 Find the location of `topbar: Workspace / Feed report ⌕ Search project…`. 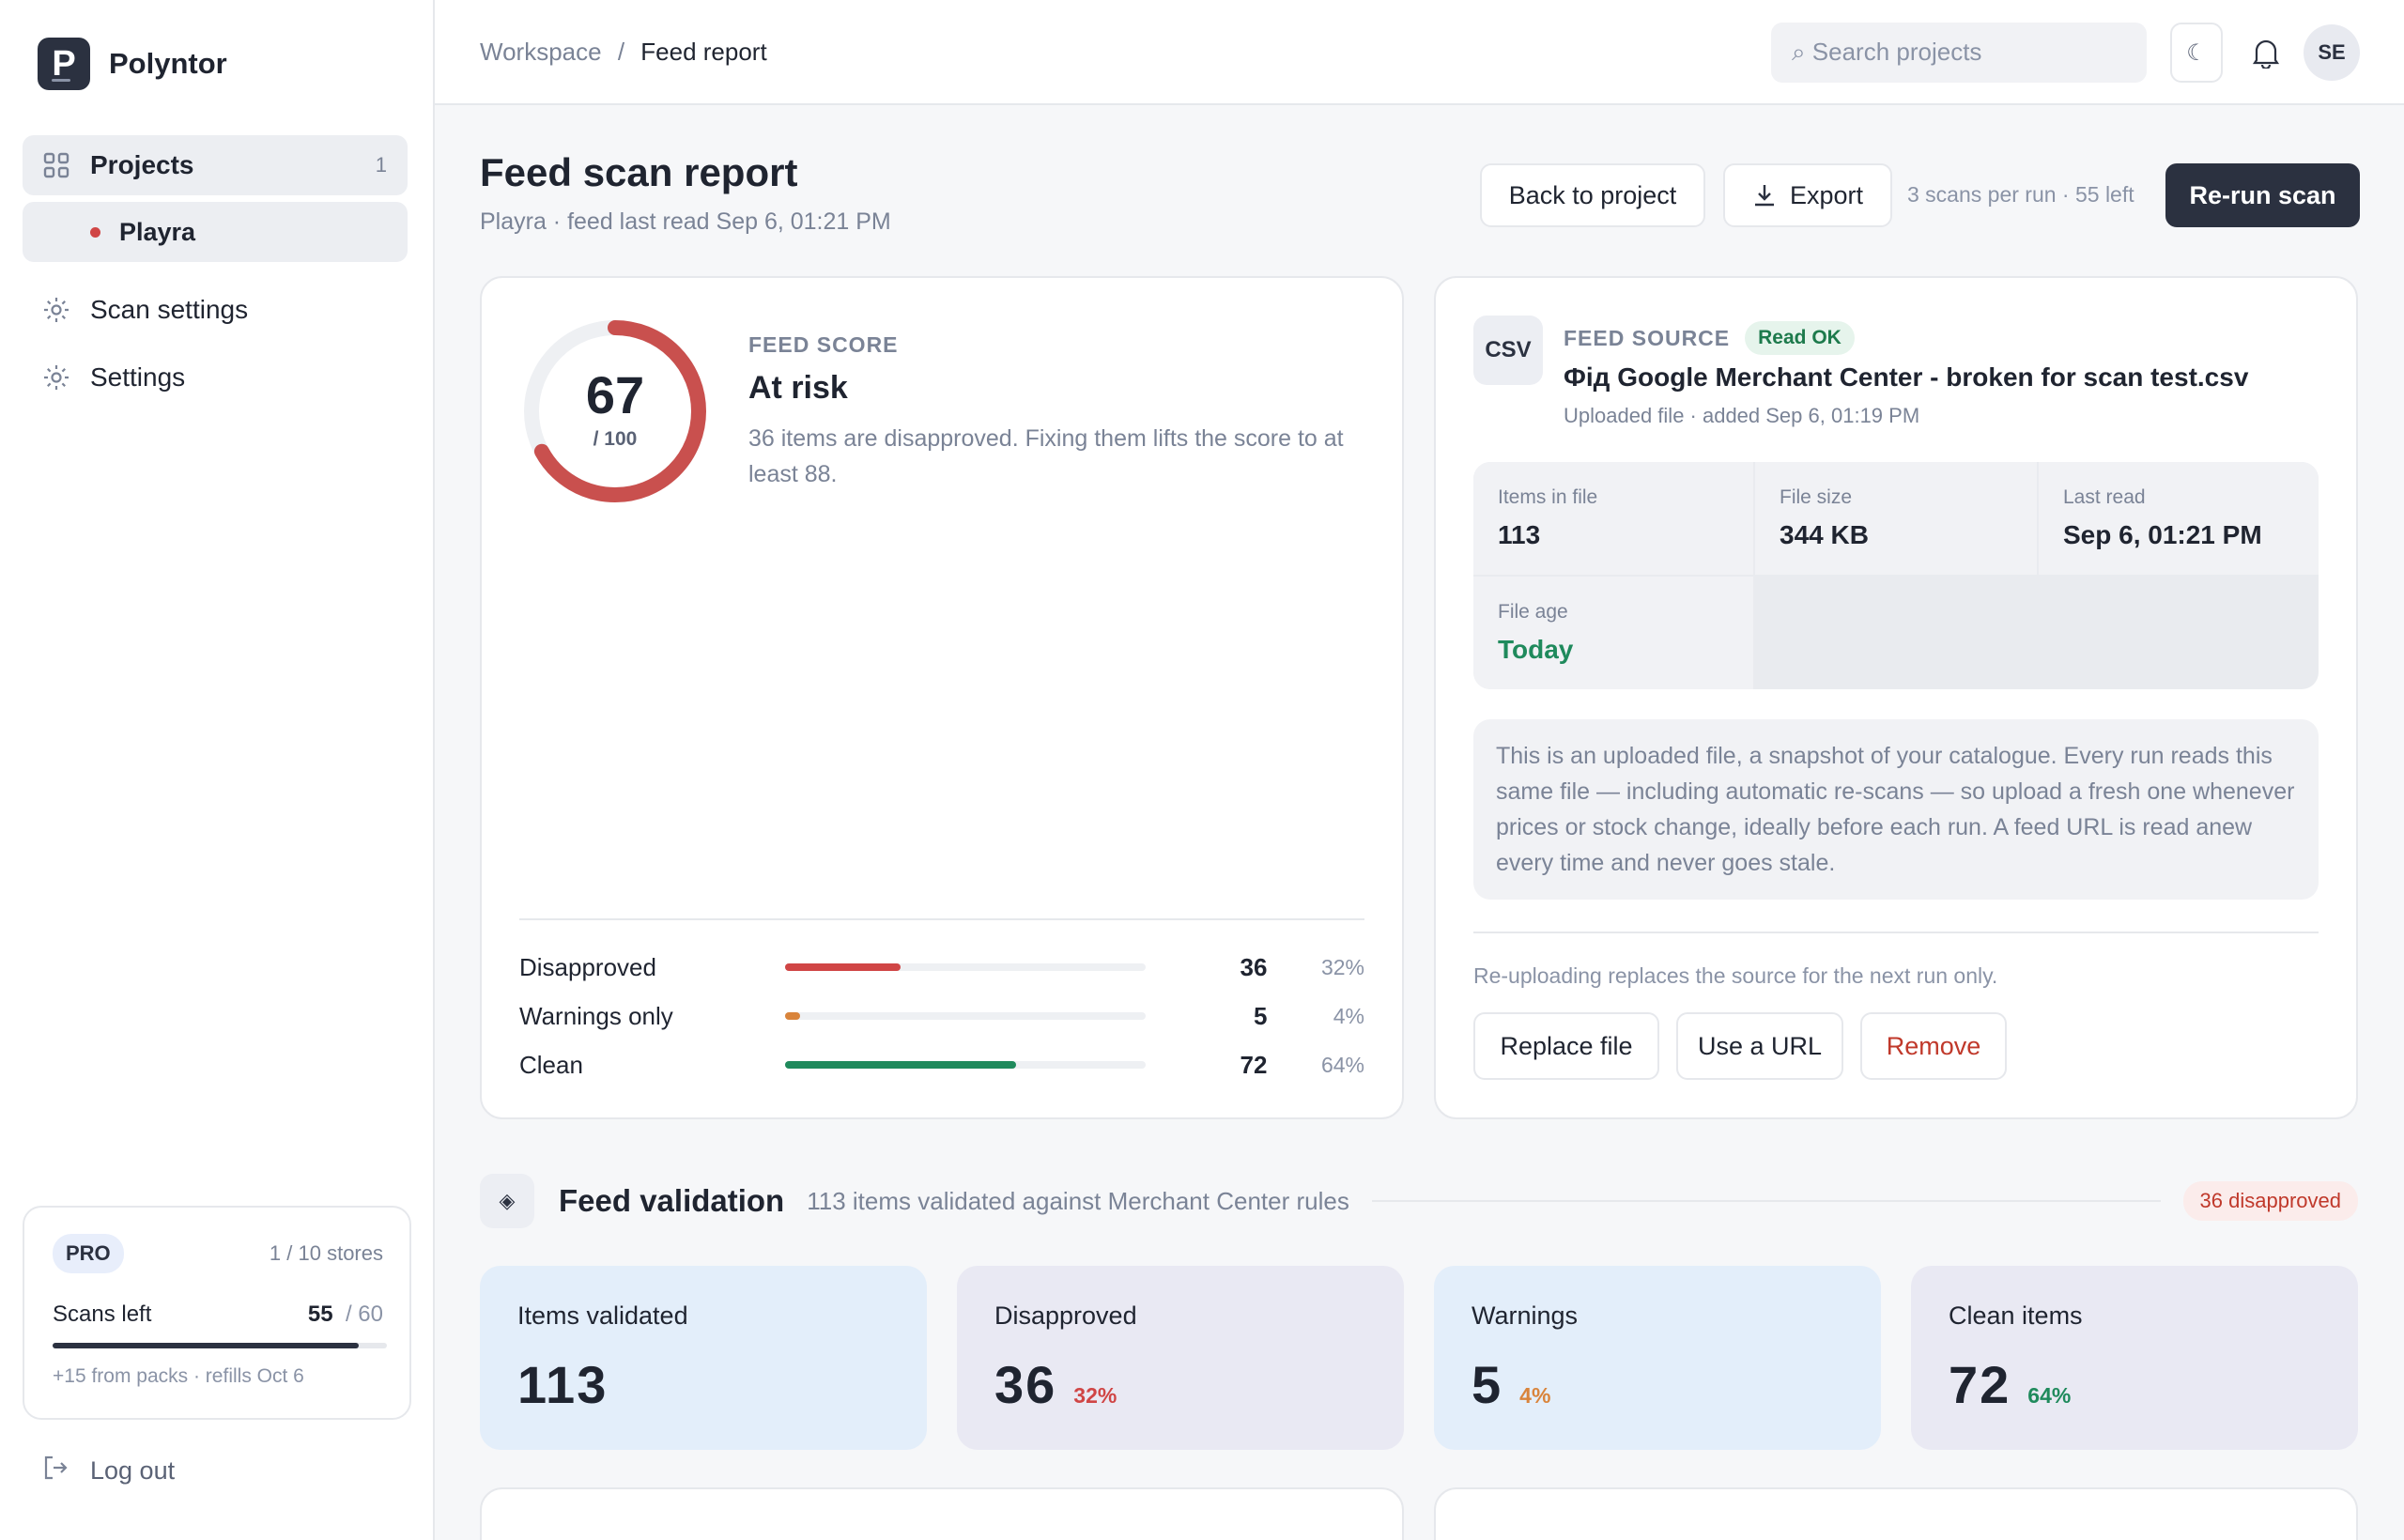

topbar: Workspace / Feed report ⌕ Search project… is located at coordinates (1419, 52).